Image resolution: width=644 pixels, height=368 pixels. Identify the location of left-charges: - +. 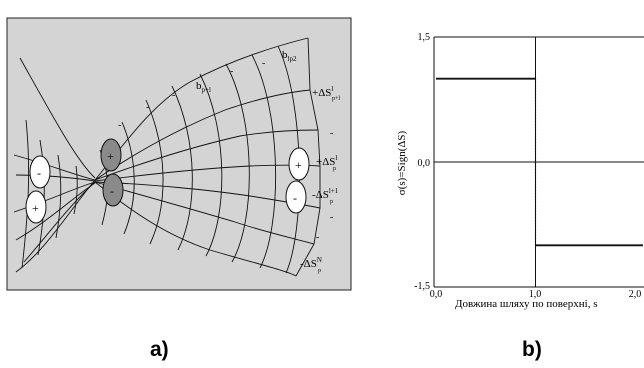
(38, 189).